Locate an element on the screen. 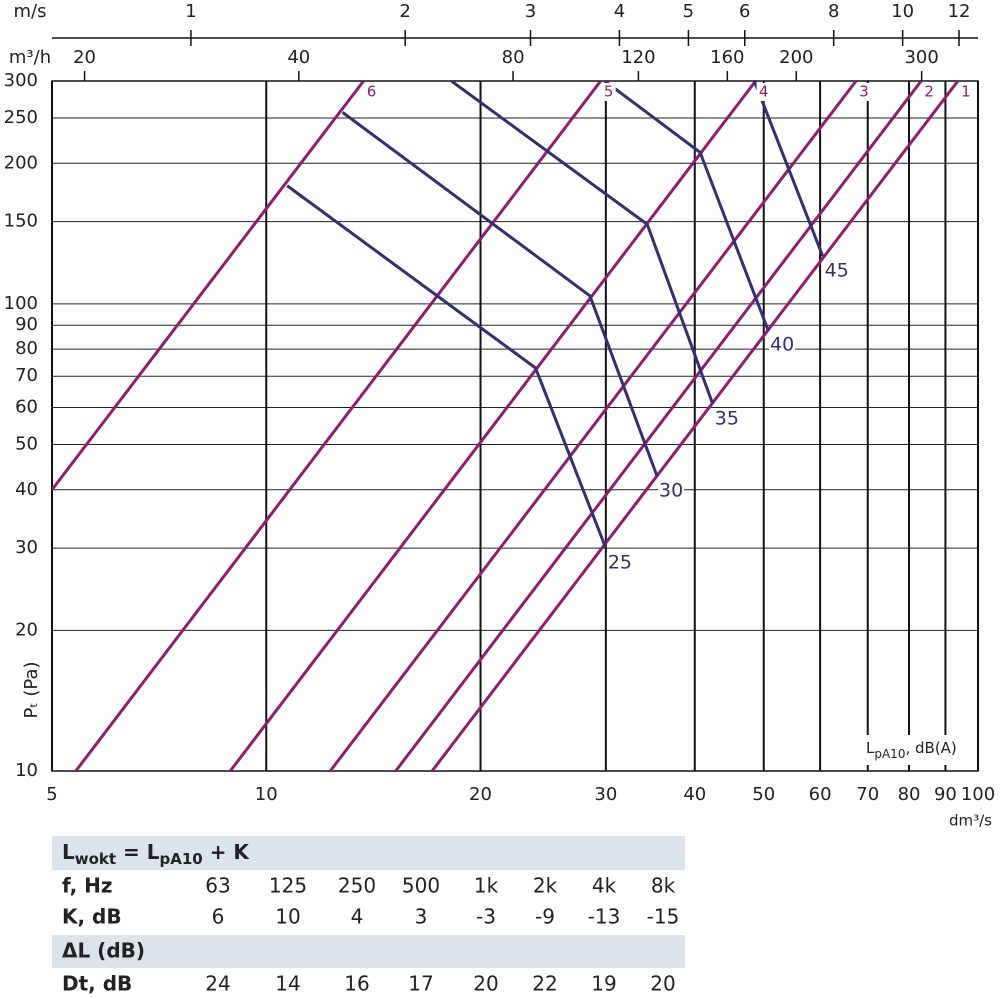  table-cell: 19 is located at coordinates (603, 984).